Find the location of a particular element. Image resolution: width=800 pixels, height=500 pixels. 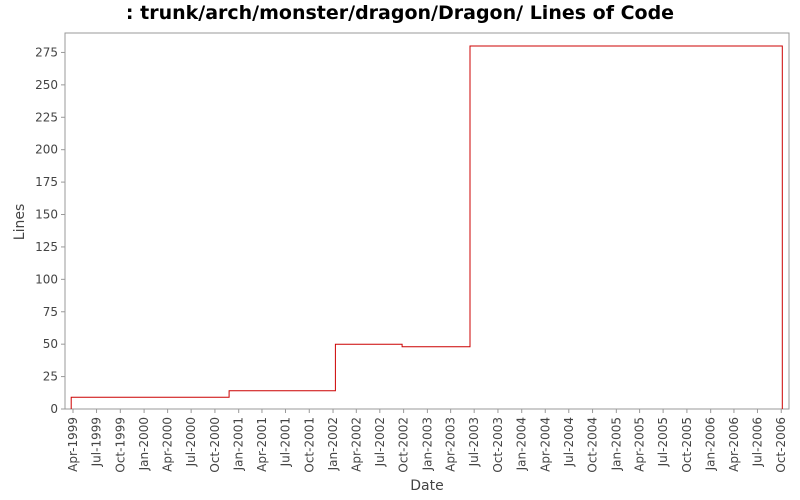

y-tick-label: 250 is located at coordinates (46, 85).